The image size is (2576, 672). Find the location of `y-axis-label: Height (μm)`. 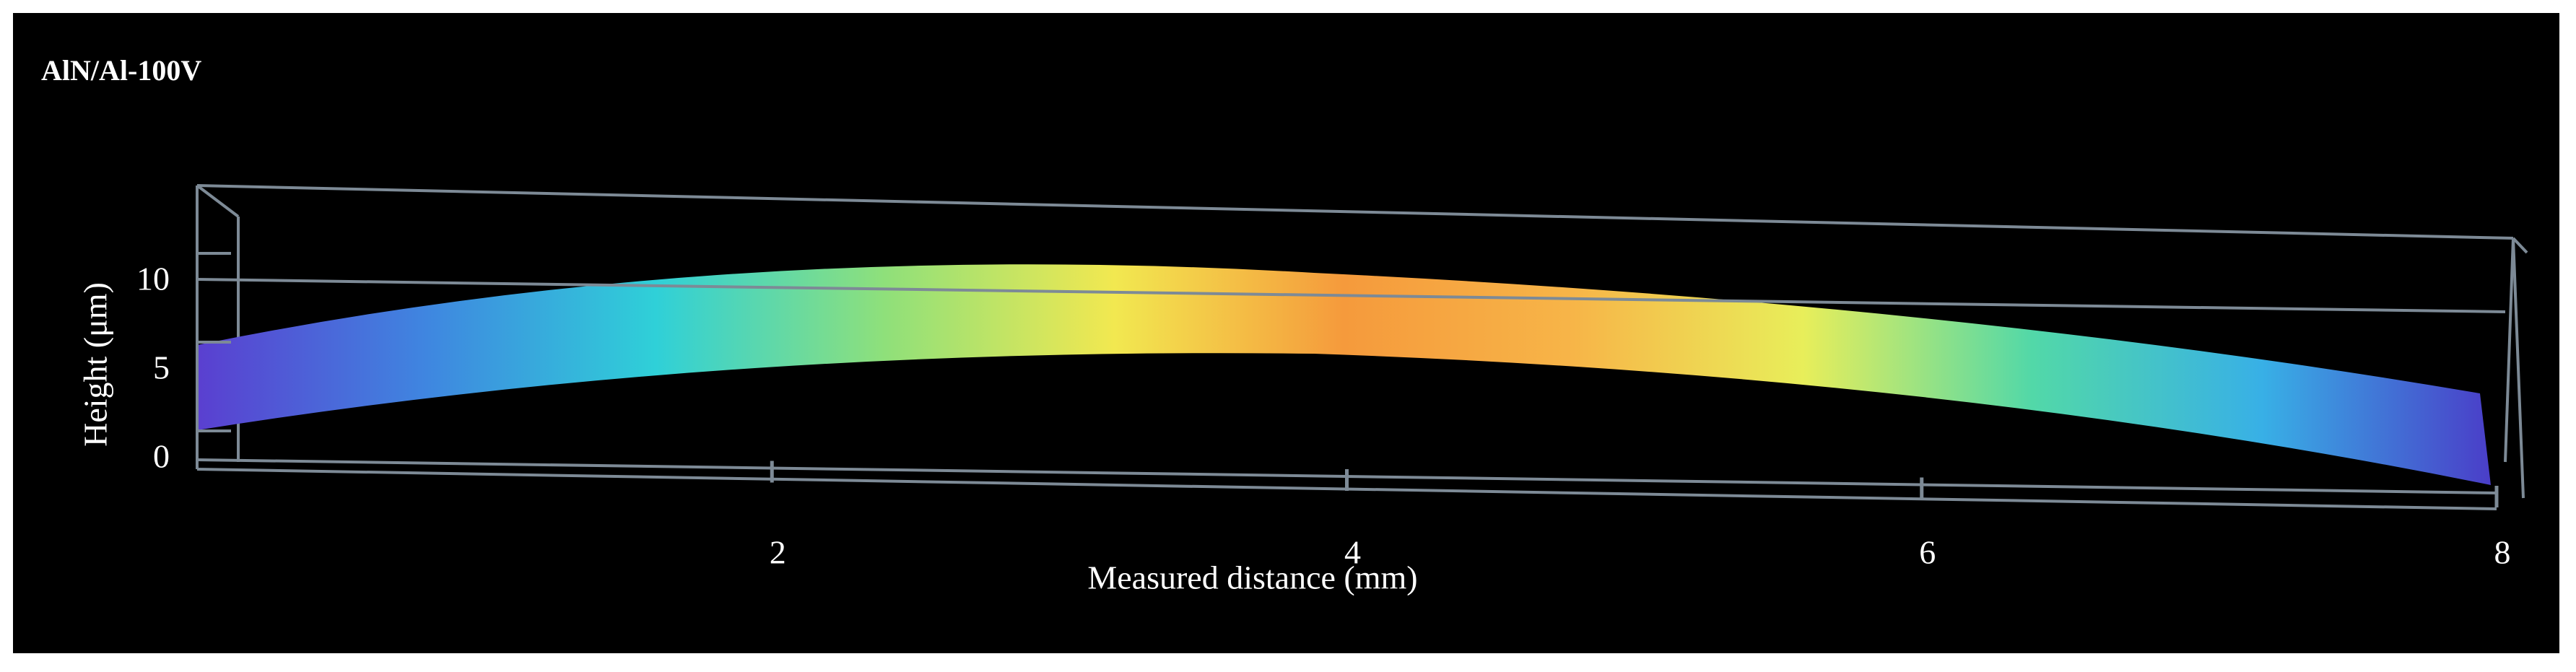

y-axis-label: Height (μm) is located at coordinates (95, 364).